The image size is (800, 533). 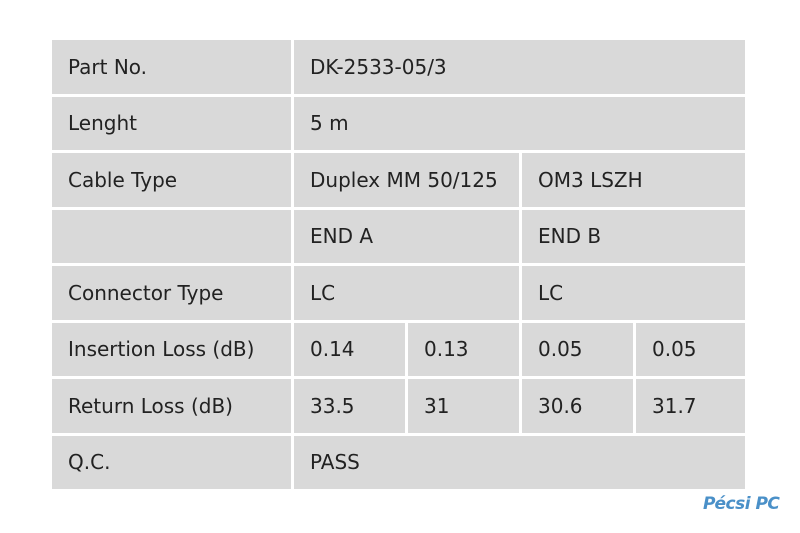 I want to click on row-label: Q.C., so click(x=173, y=463).